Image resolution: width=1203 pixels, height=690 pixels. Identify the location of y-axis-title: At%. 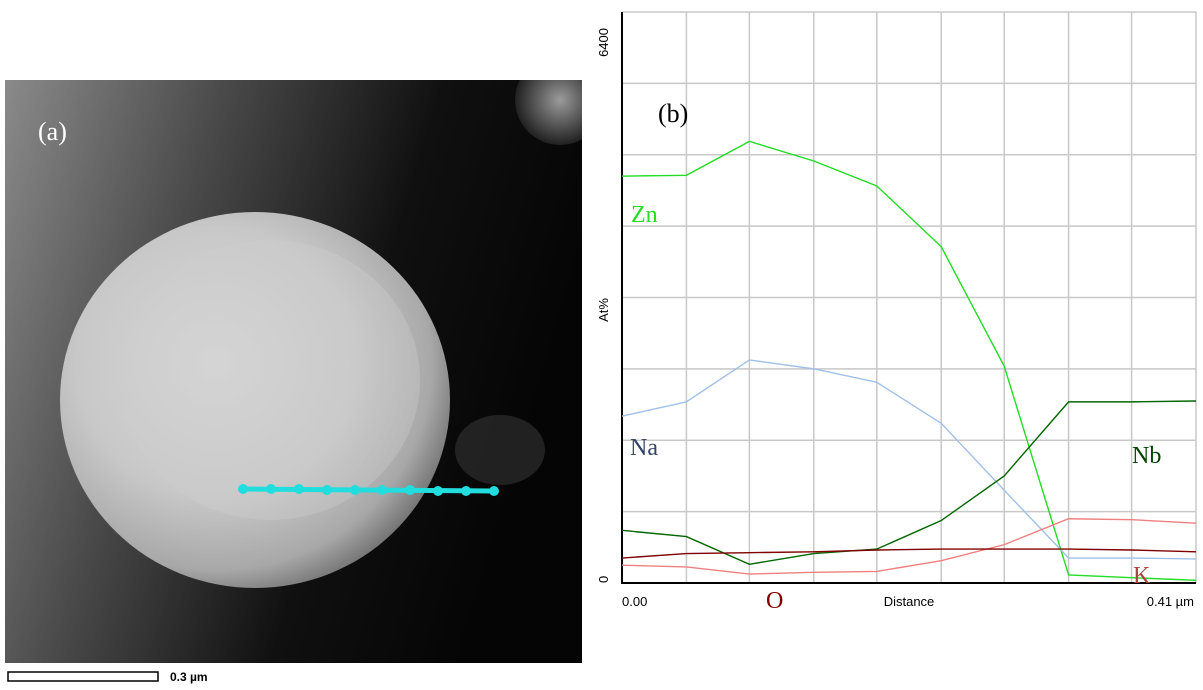
(603, 310).